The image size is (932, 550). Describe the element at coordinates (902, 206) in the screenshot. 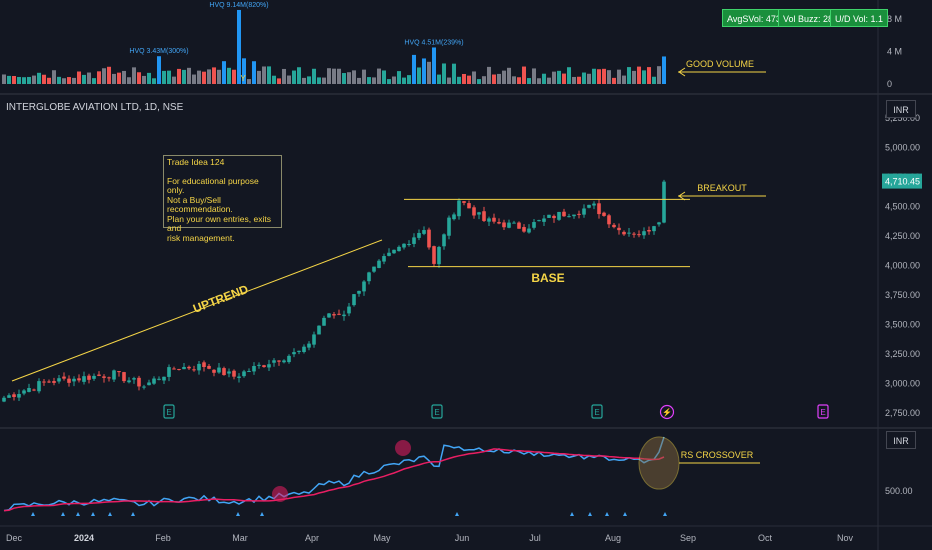

I see `price-tick-label: 4,500.00` at that location.